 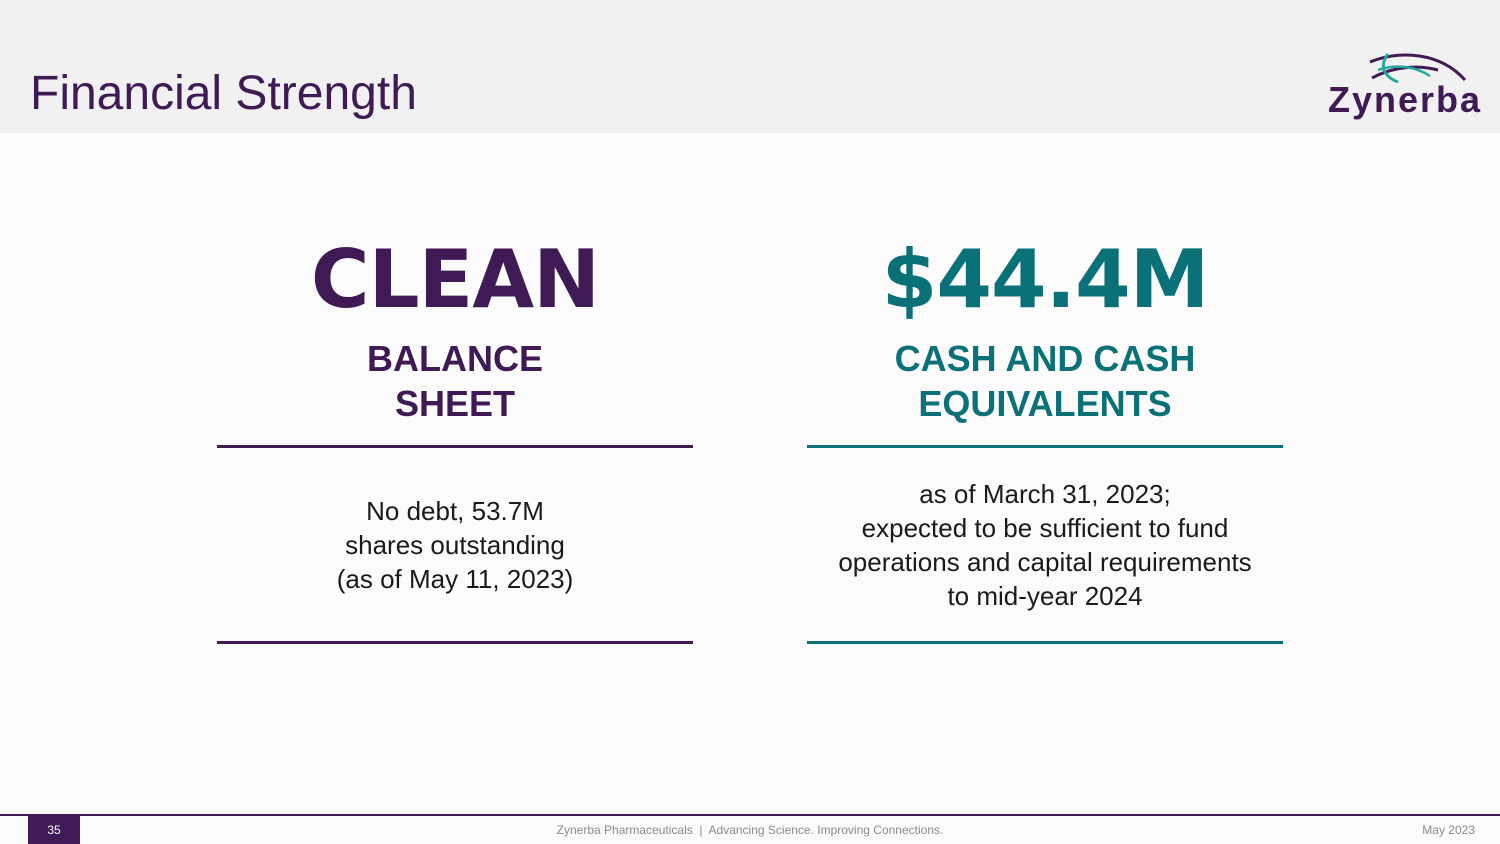 What do you see at coordinates (1045, 493) in the screenshot?
I see `description-line: as of March 31, 2023;` at bounding box center [1045, 493].